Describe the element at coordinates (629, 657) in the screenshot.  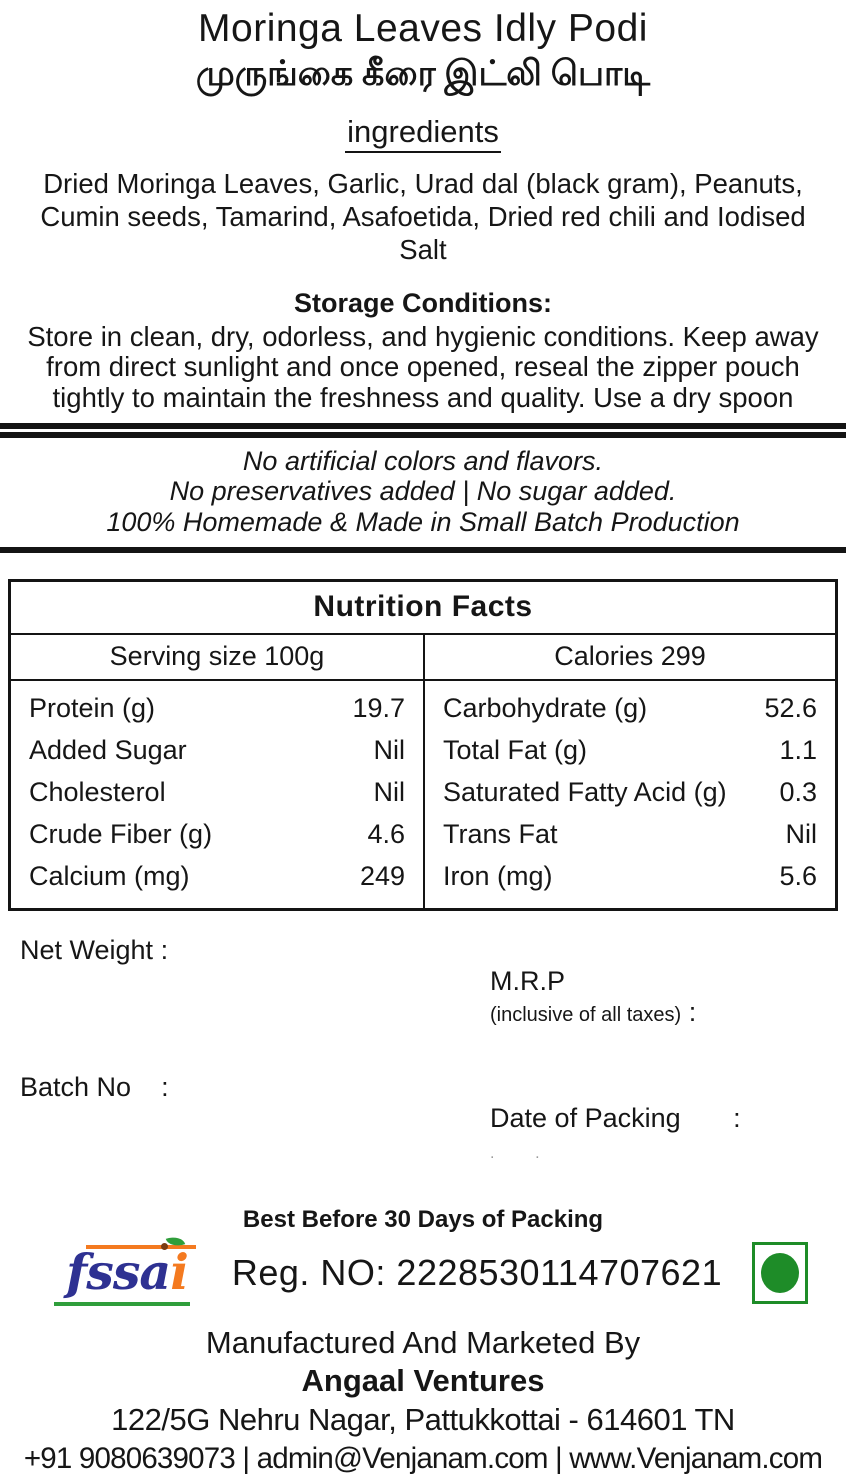
I see `calories: Calories 299` at that location.